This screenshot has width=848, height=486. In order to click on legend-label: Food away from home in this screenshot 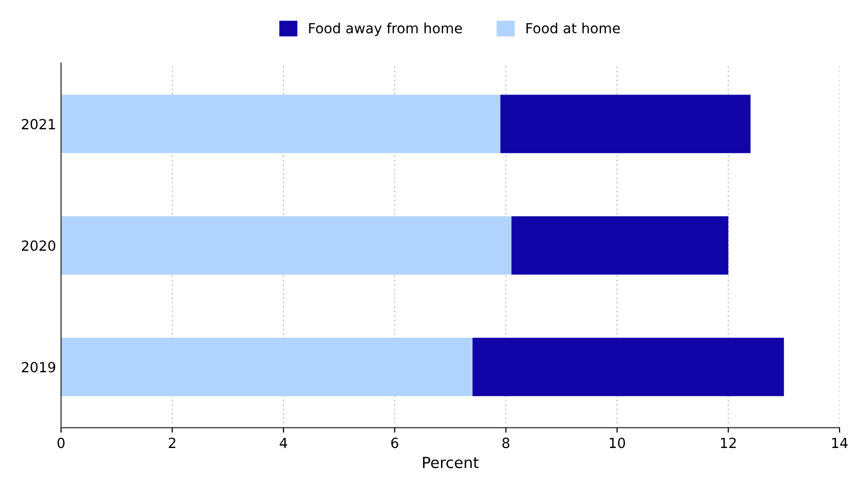, I will do `click(385, 29)`.